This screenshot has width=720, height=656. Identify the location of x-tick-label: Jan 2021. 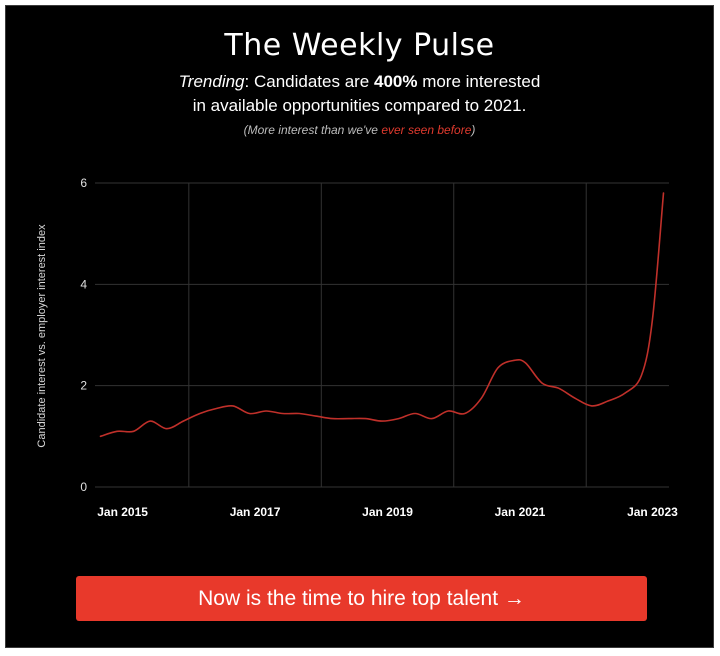
(520, 512).